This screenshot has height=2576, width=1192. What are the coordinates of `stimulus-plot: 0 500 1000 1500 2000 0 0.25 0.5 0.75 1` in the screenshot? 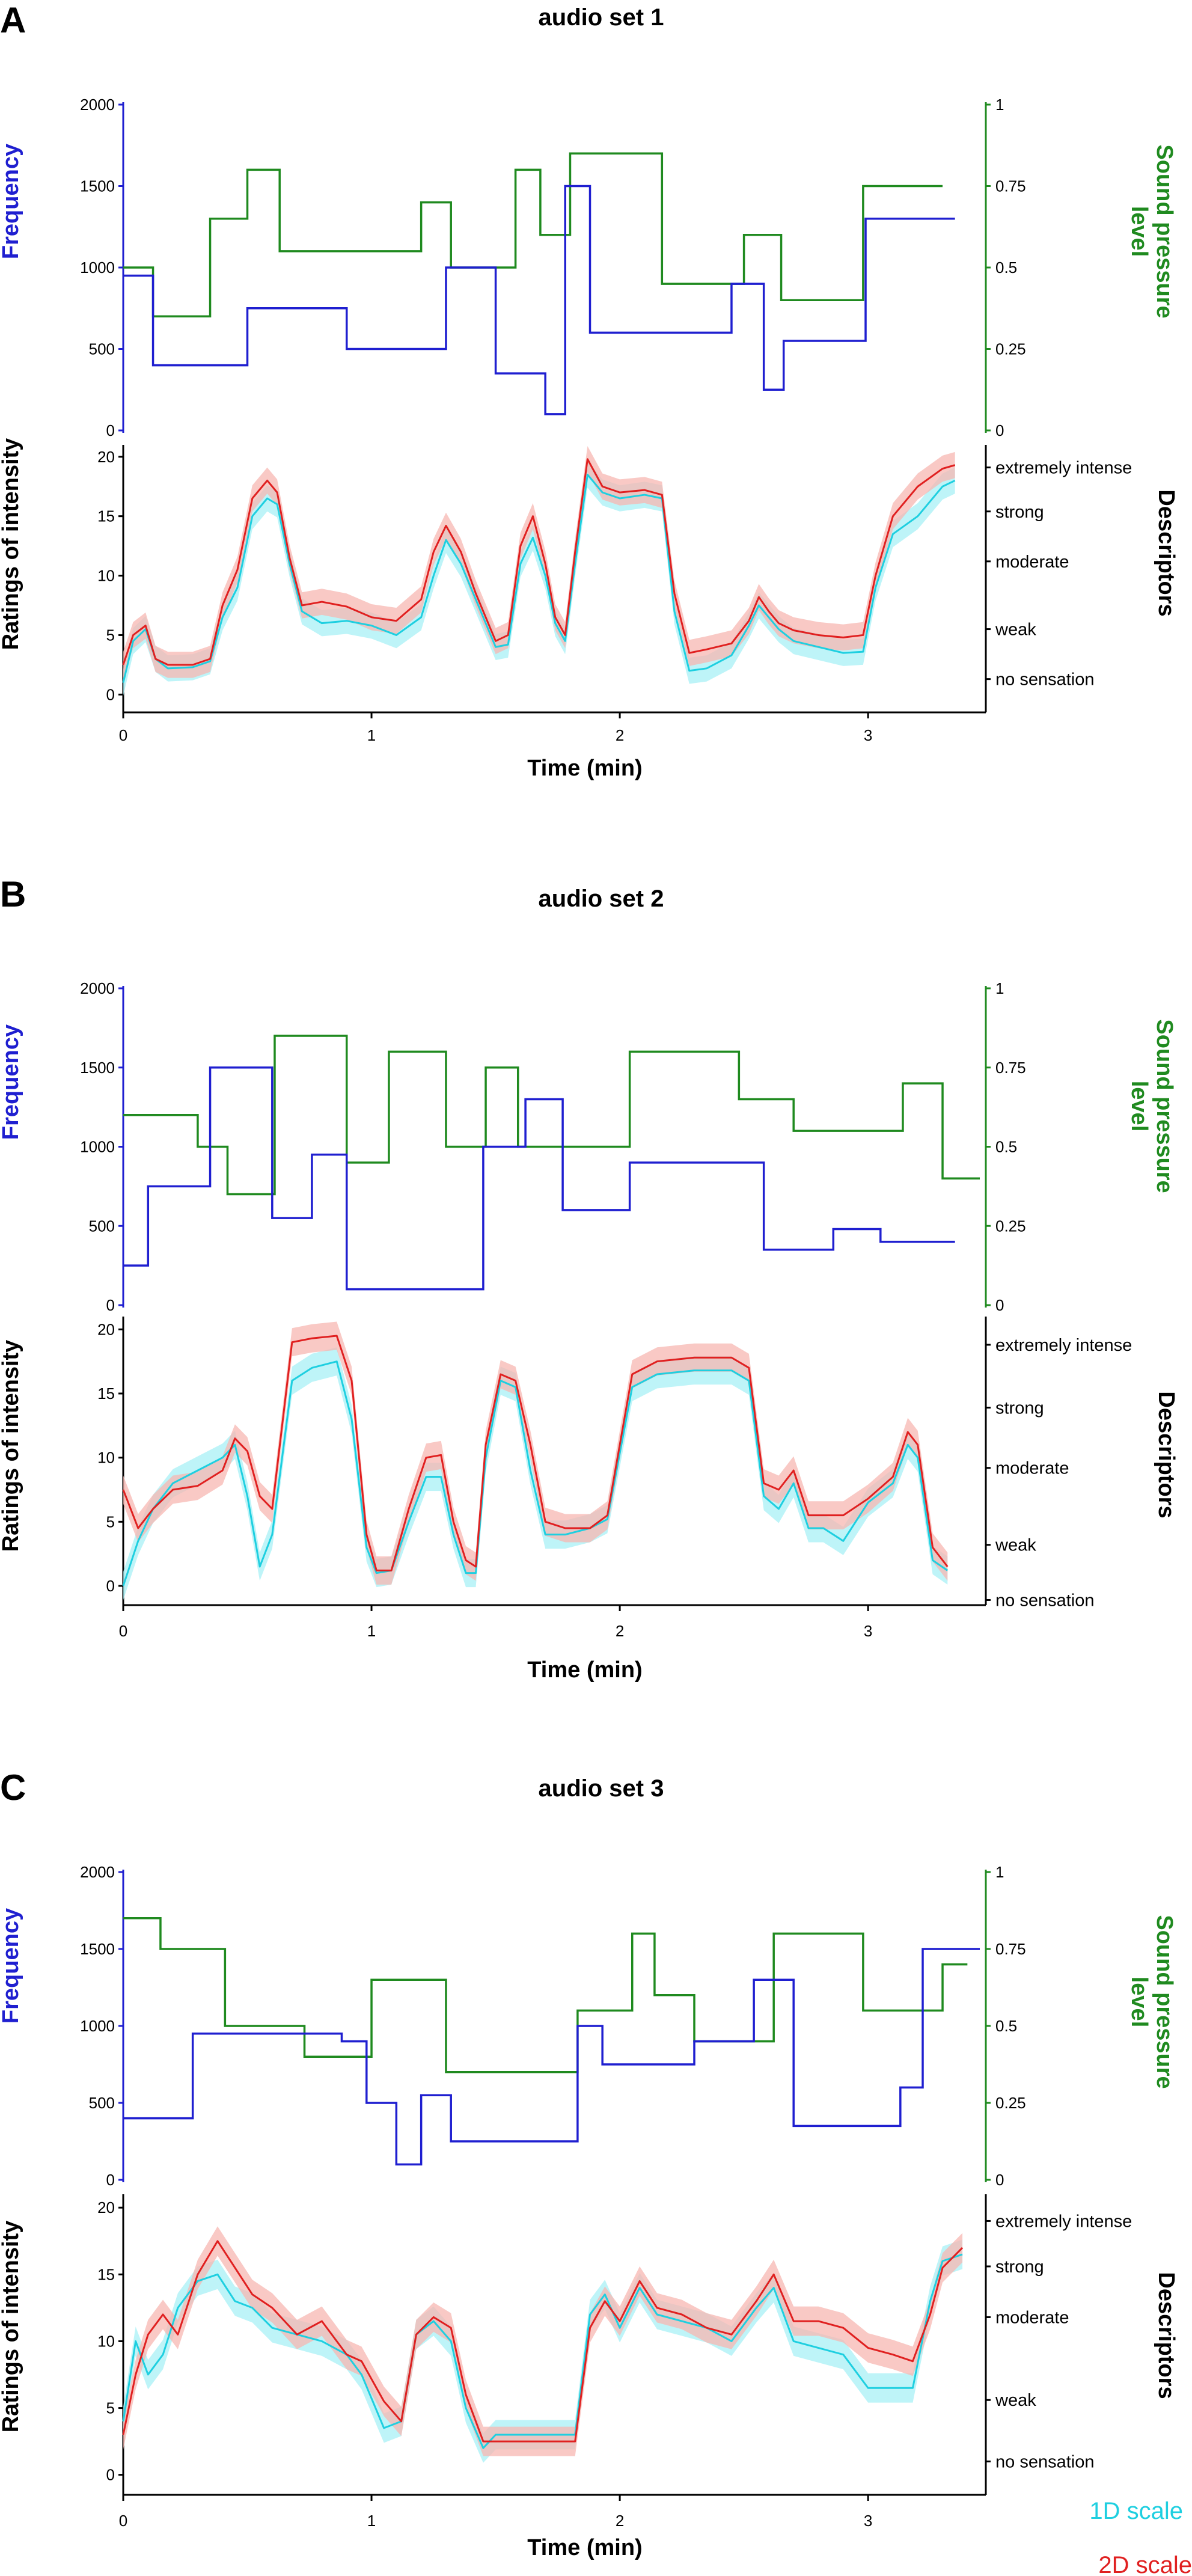 It's located at (552, 1146).